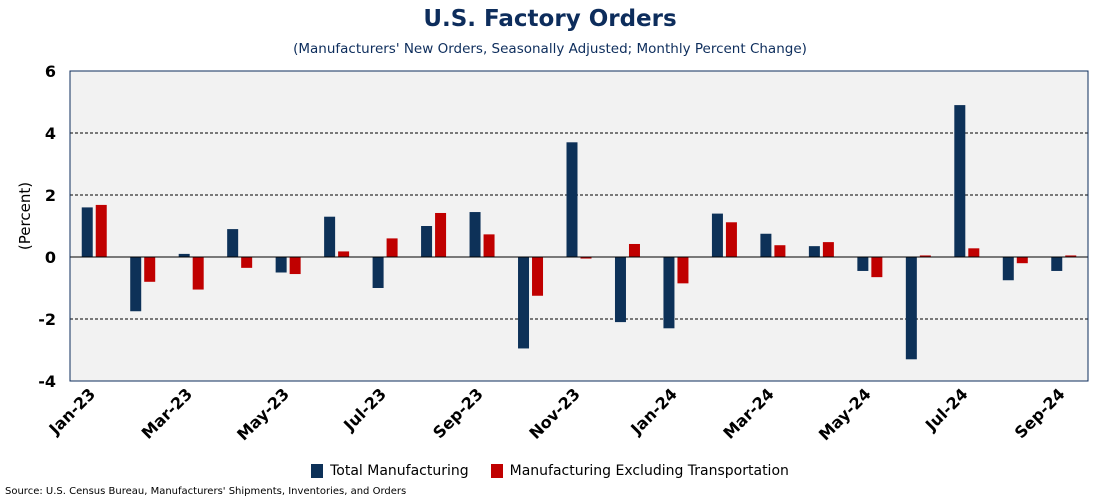  What do you see at coordinates (748, 413) in the screenshot?
I see `x-tick-label: Mar-24` at bounding box center [748, 413].